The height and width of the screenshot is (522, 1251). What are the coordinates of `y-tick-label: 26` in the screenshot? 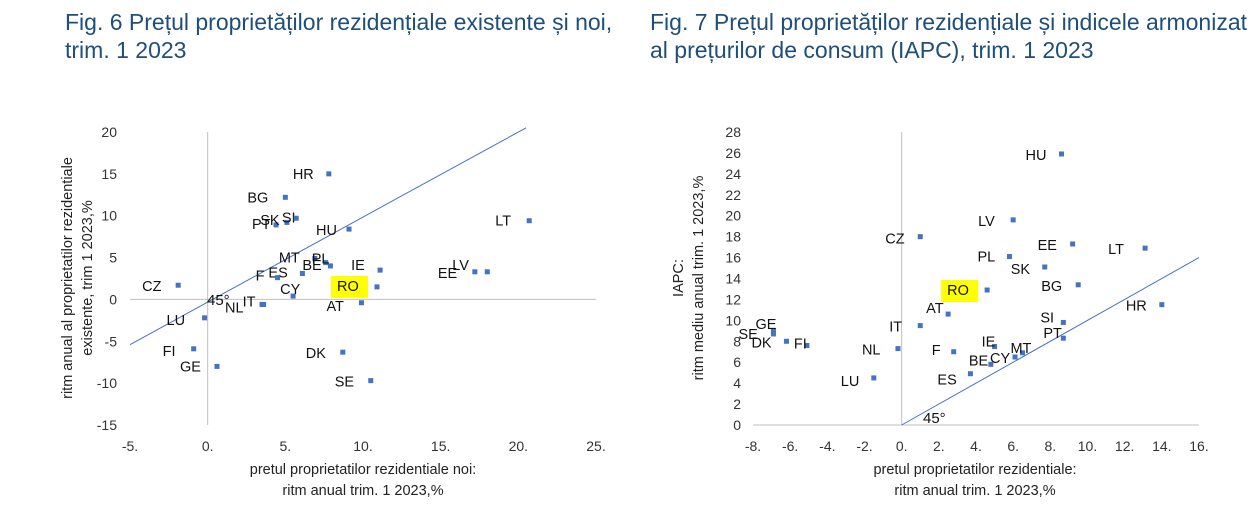 It's located at (733, 153).